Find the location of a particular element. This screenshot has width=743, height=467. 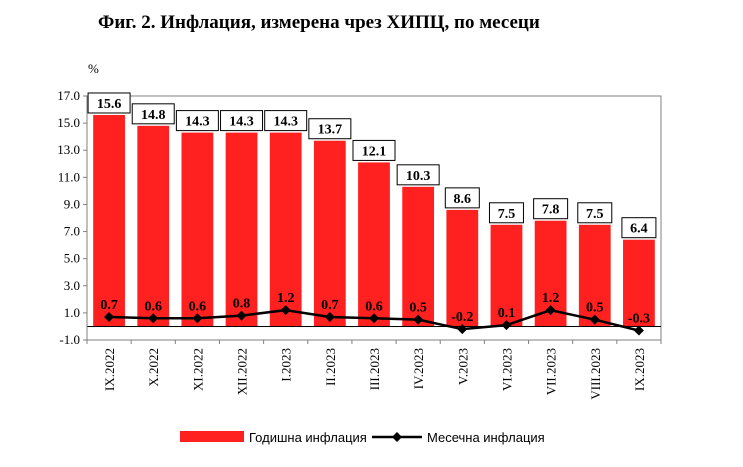

x-category-label: VIII.2023 is located at coordinates (595, 374).